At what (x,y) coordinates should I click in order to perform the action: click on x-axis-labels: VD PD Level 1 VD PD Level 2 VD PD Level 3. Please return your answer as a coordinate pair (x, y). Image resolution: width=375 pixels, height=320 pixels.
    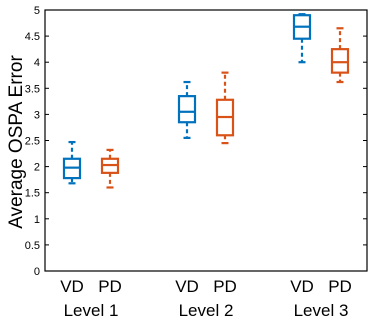
    Looking at the image, I should click on (206, 298).